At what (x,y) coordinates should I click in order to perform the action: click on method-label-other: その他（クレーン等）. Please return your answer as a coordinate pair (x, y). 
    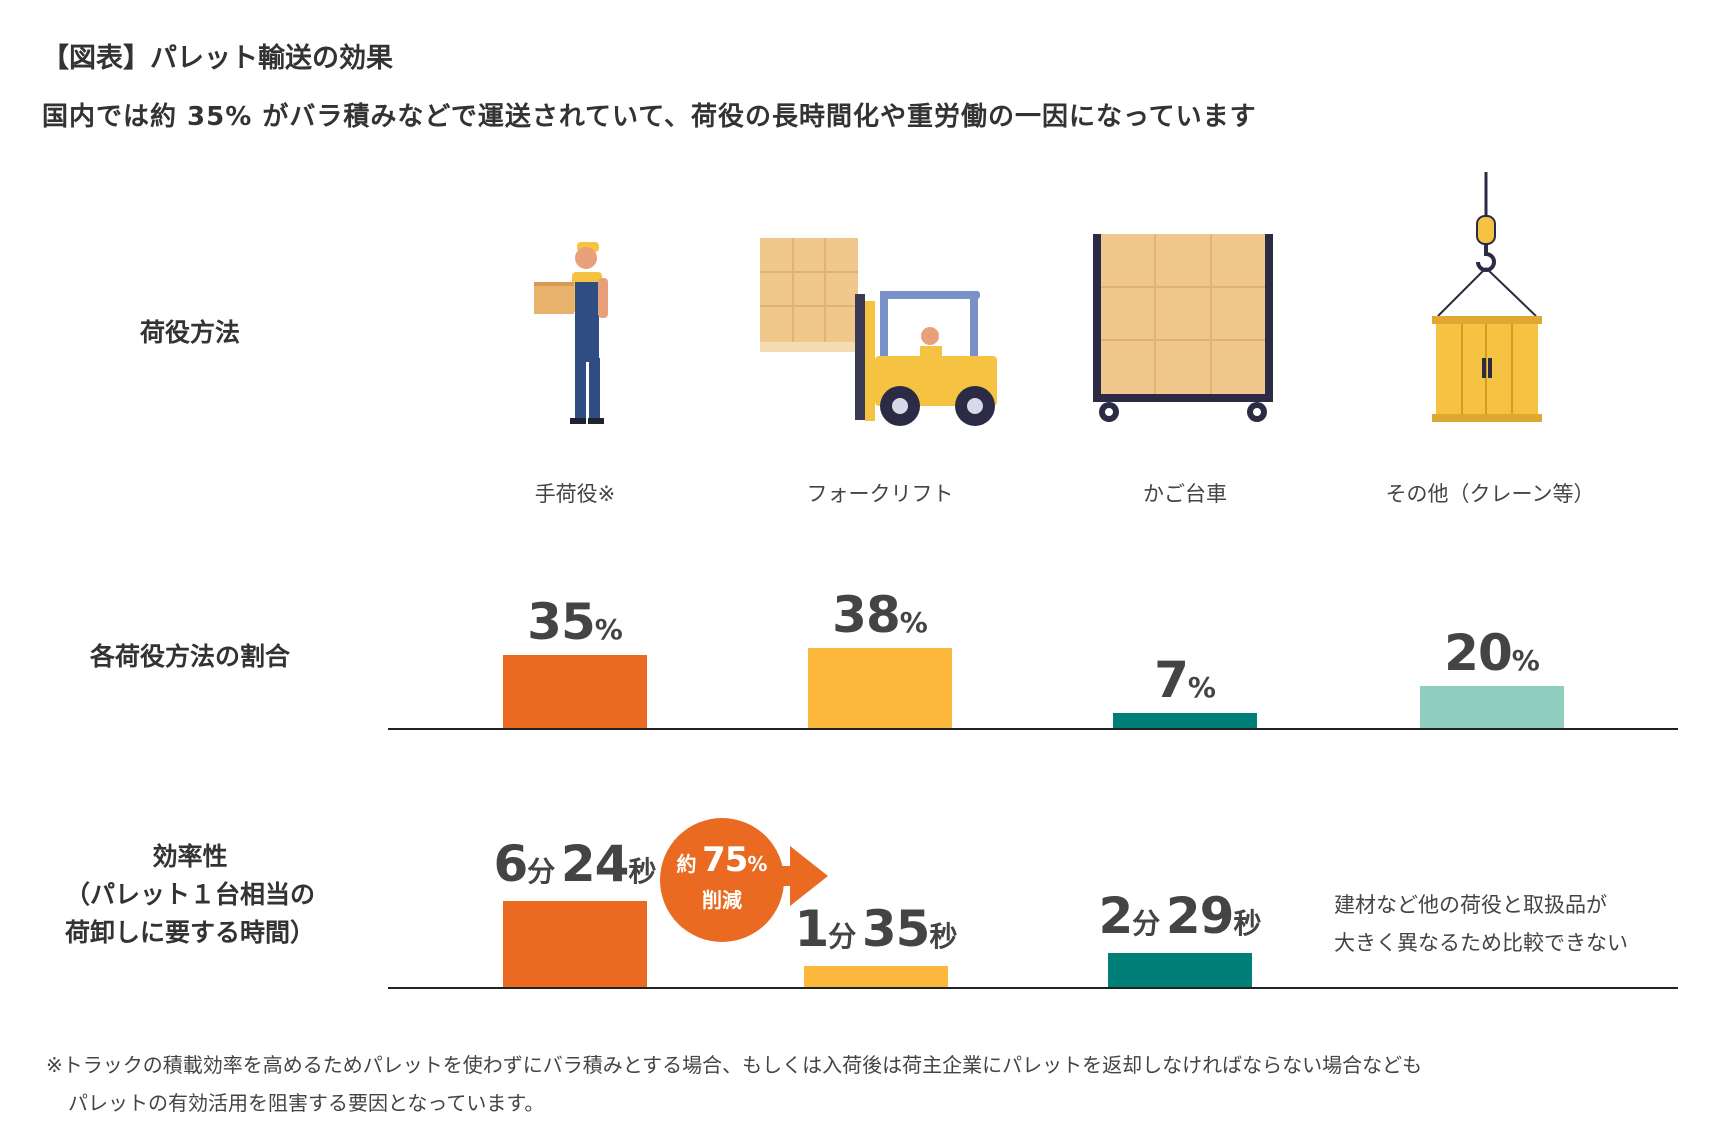
    Looking at the image, I should click on (1490, 494).